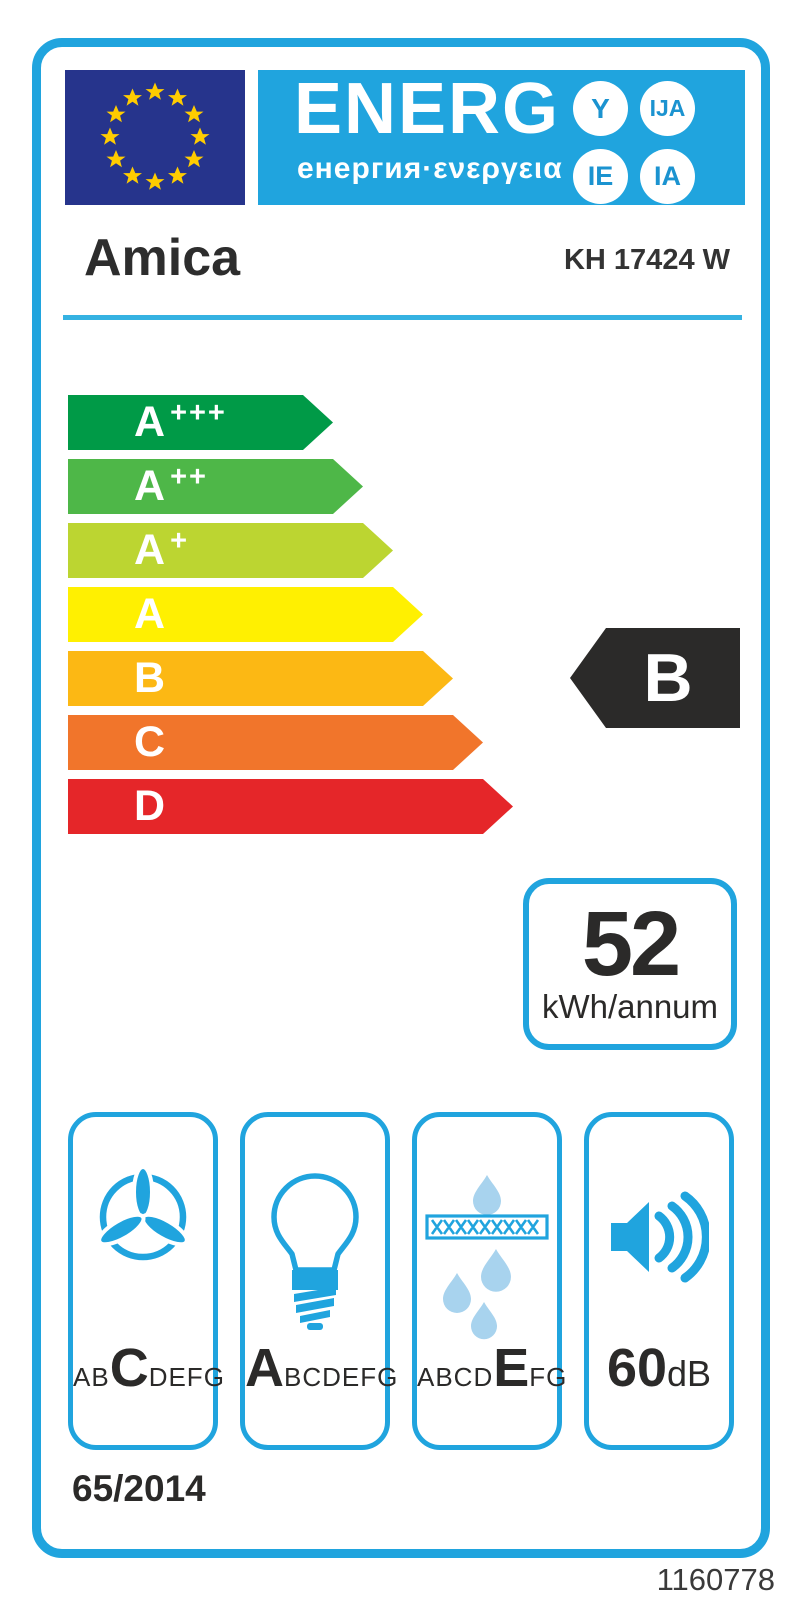 Image resolution: width=802 pixels, height=1603 pixels. I want to click on consumption-value: 52, so click(631, 943).